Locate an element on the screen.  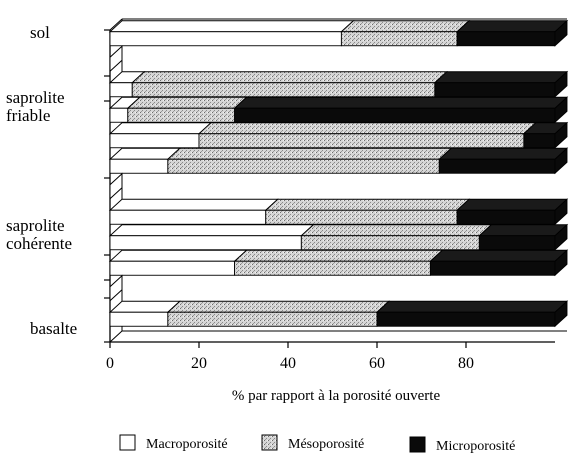
top-depth-line is located at coordinates (116, 24).